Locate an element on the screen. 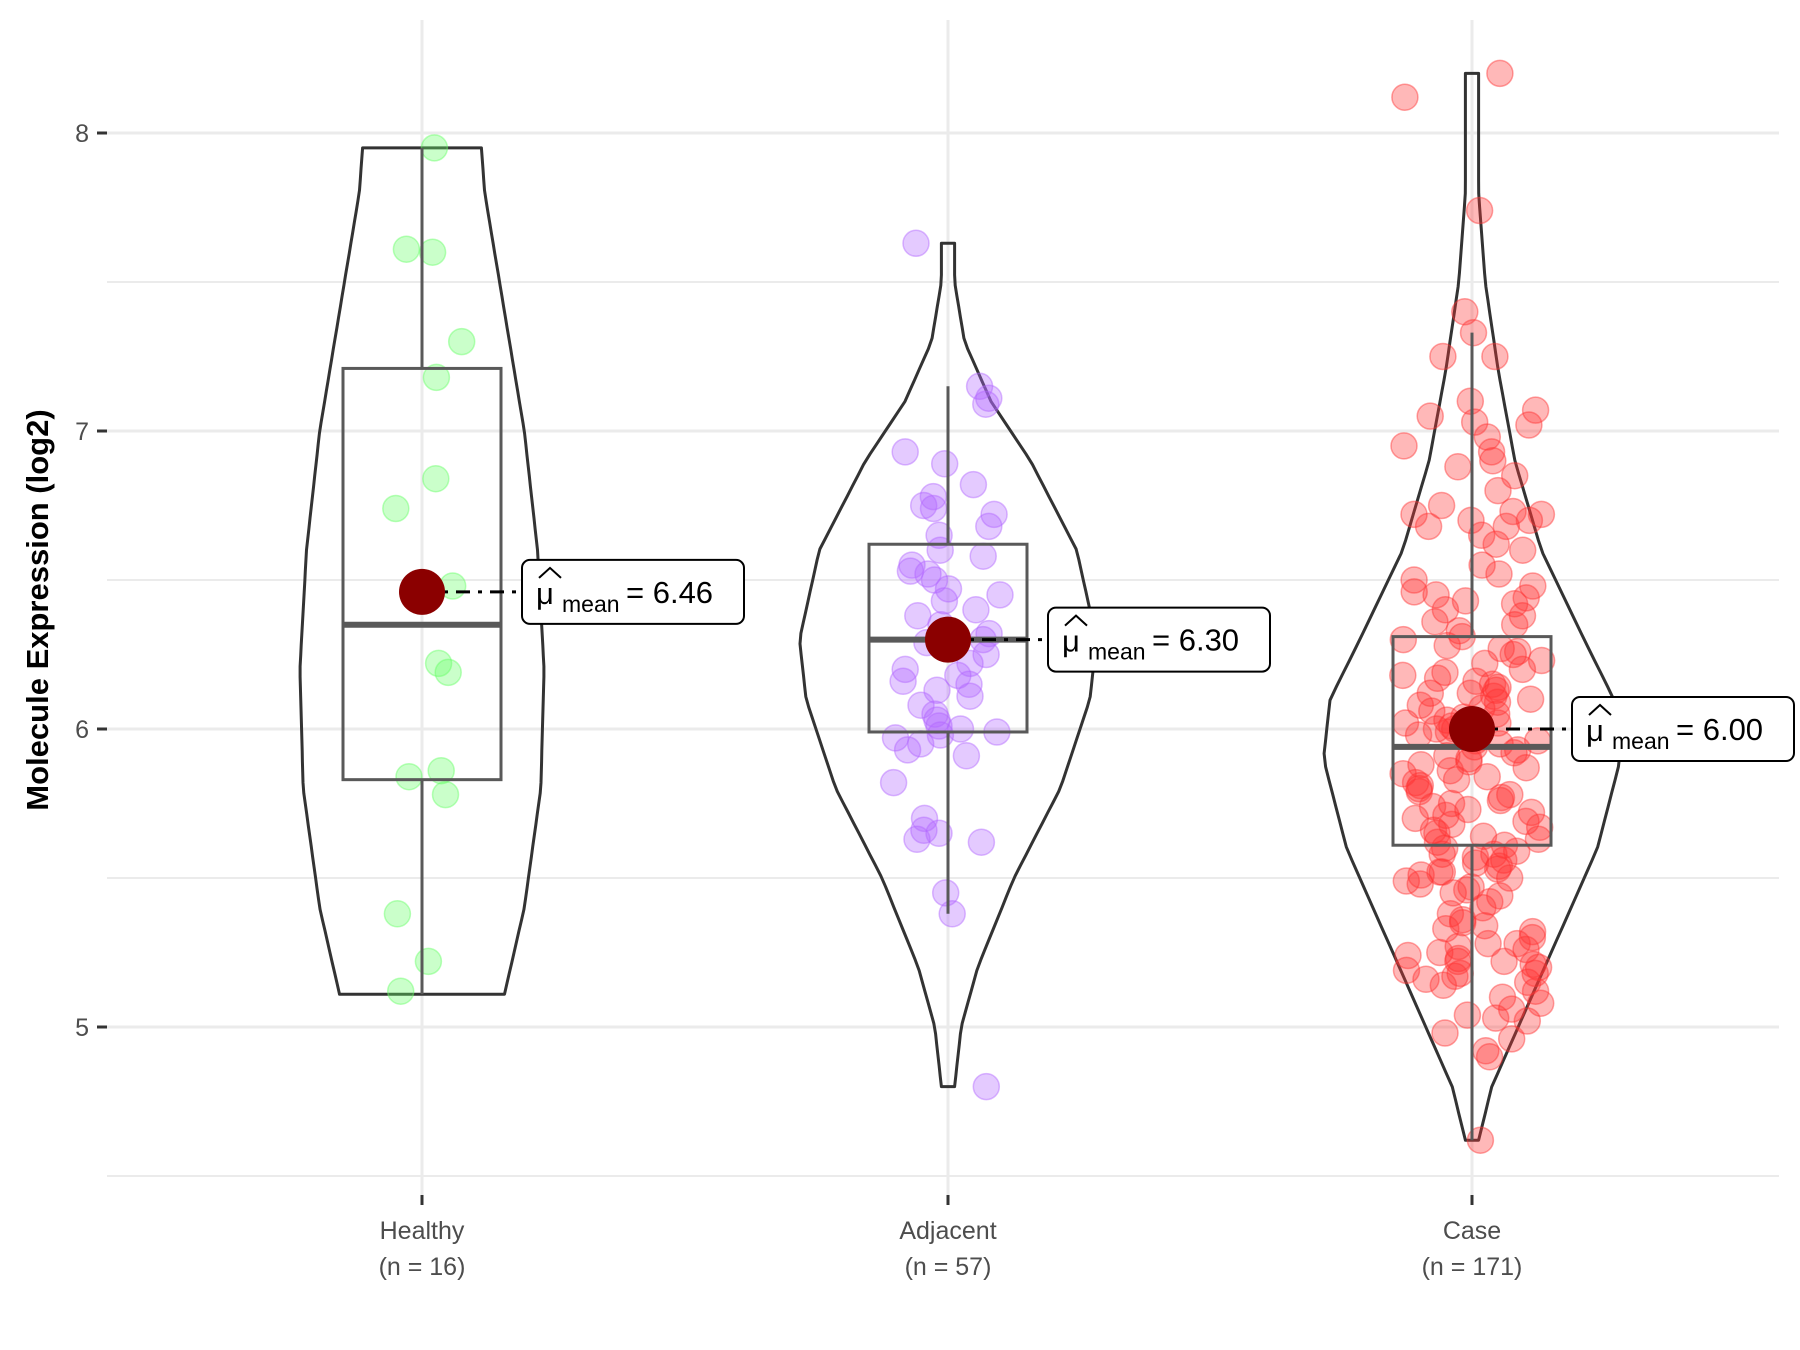  x-tick-label-group: Healthy is located at coordinates (422, 1231).